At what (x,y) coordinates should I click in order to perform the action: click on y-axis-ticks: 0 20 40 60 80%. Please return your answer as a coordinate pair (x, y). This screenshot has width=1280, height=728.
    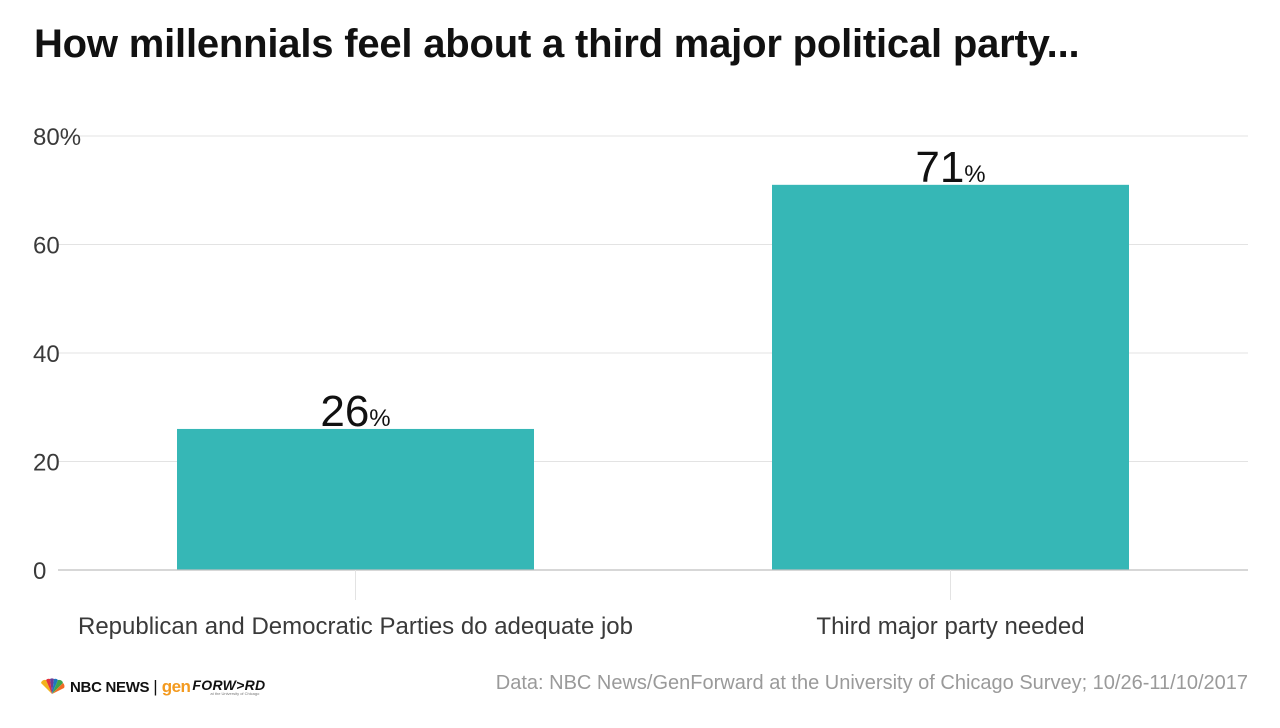
    Looking at the image, I should click on (57, 354).